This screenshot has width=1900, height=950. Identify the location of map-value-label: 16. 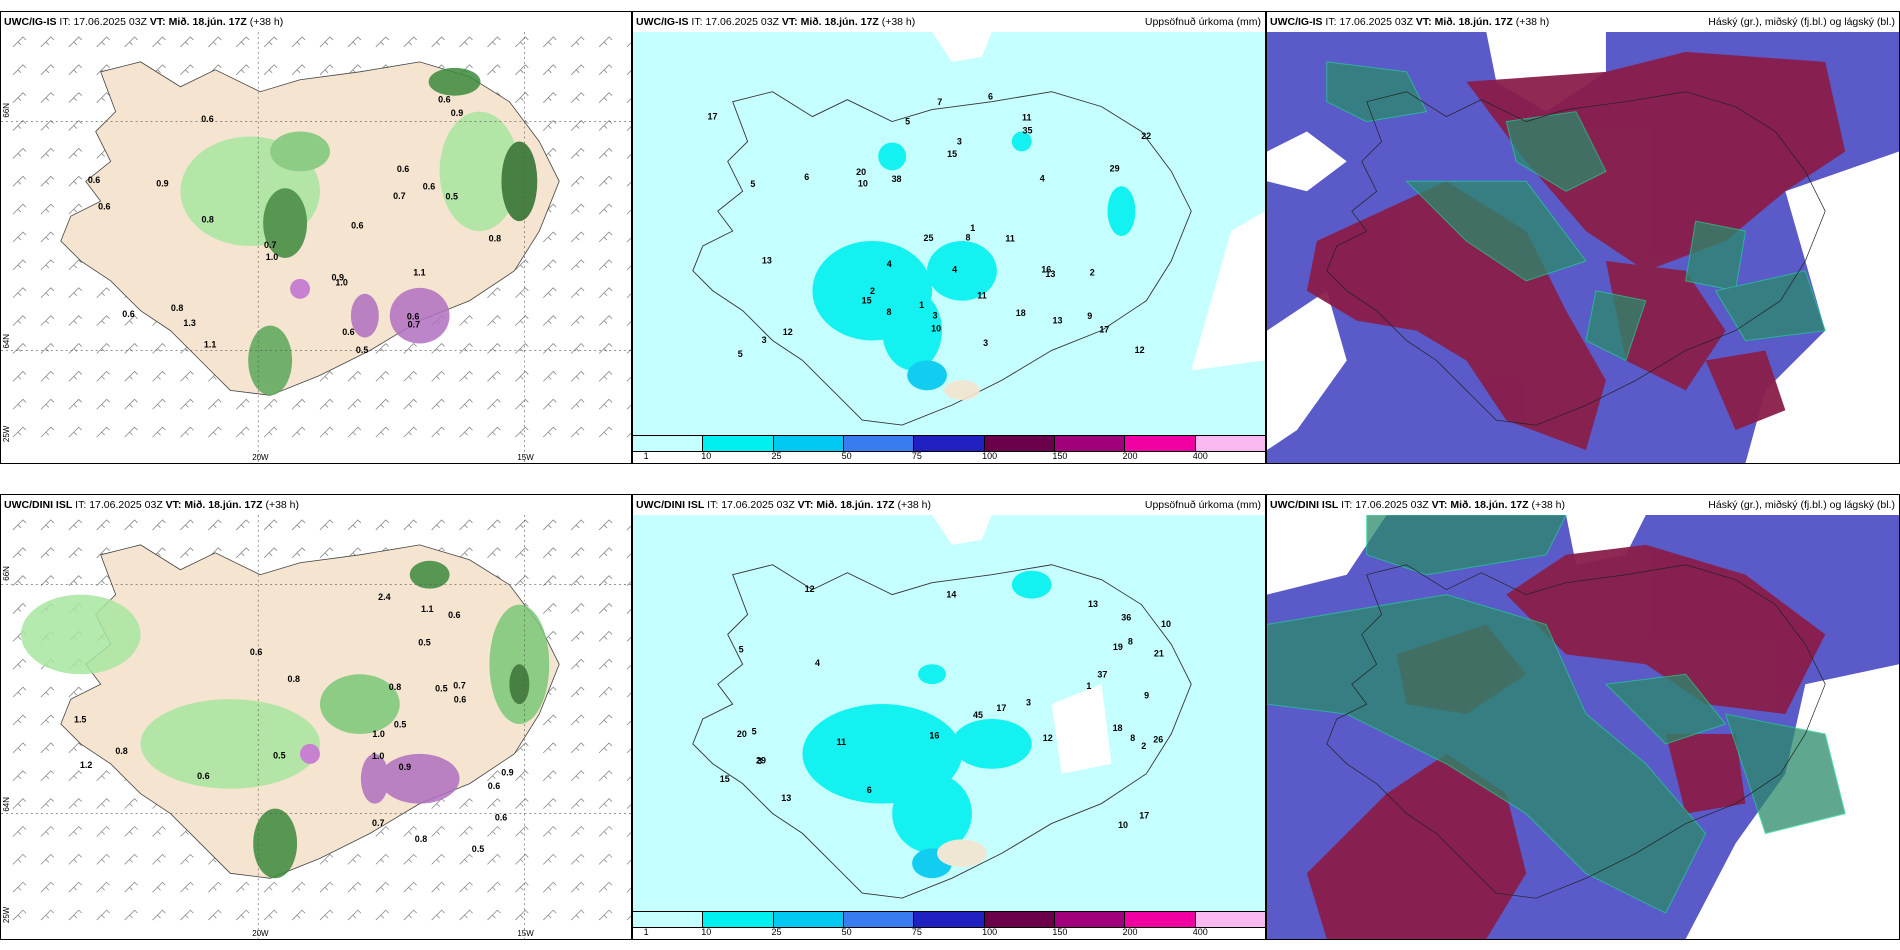
(934, 736).